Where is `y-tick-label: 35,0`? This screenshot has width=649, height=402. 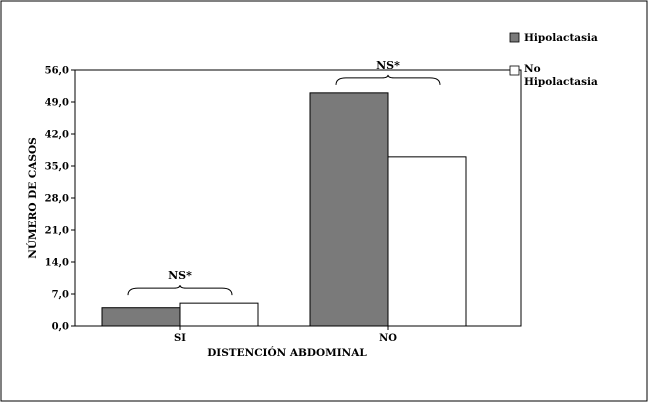
y-tick-label: 35,0 is located at coordinates (57, 167).